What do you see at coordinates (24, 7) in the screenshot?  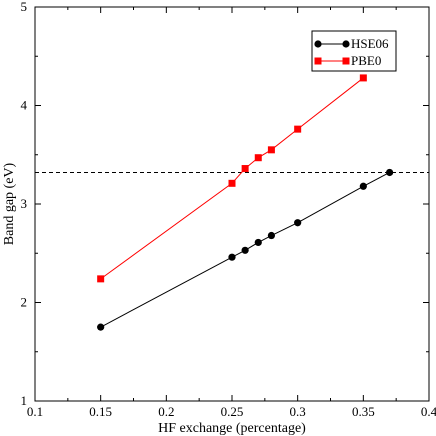 I see `y-tick-label: 5` at bounding box center [24, 7].